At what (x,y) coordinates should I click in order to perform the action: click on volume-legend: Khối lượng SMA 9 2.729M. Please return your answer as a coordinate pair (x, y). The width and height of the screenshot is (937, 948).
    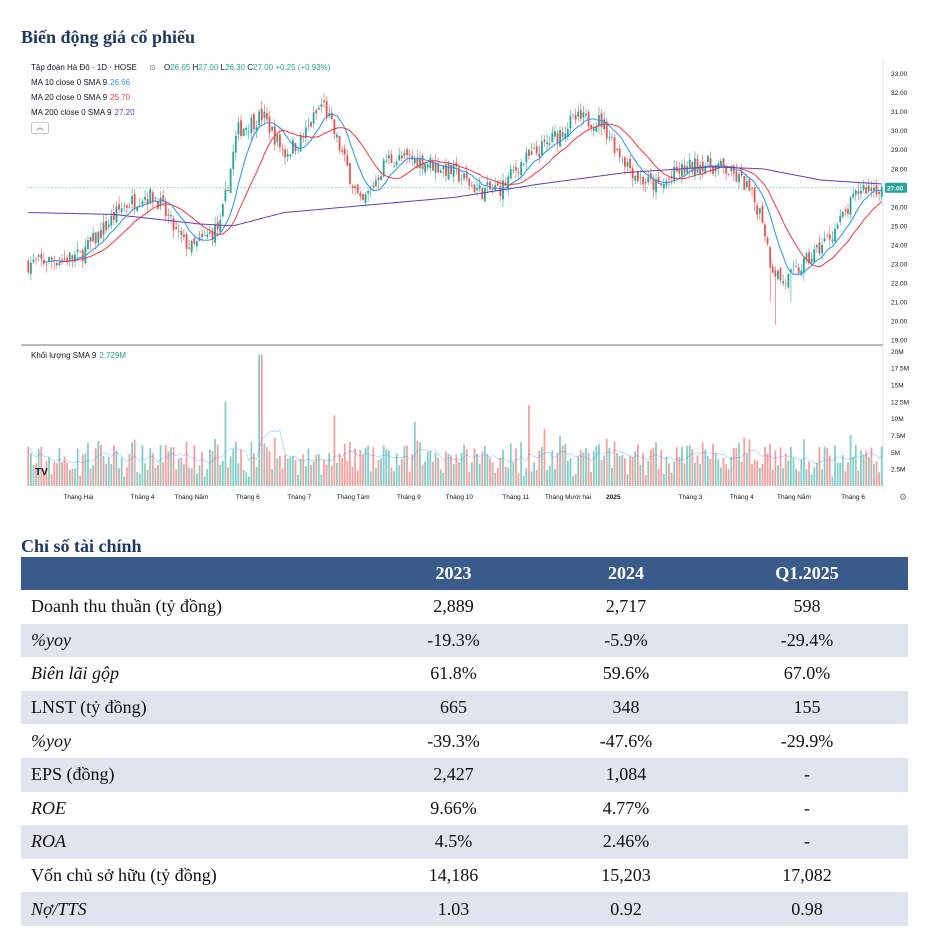
    Looking at the image, I should click on (78, 355).